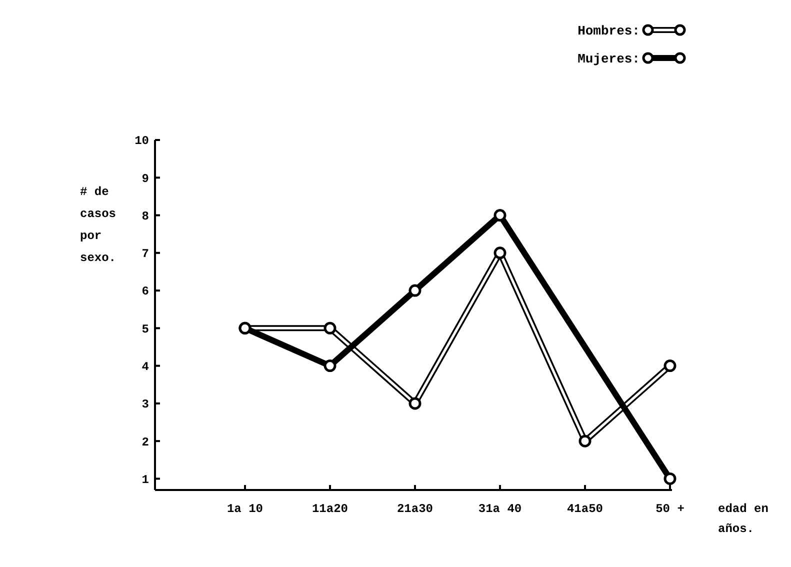  Describe the element at coordinates (245, 509) in the screenshot. I see `x-tick-label: 1a 10` at that location.